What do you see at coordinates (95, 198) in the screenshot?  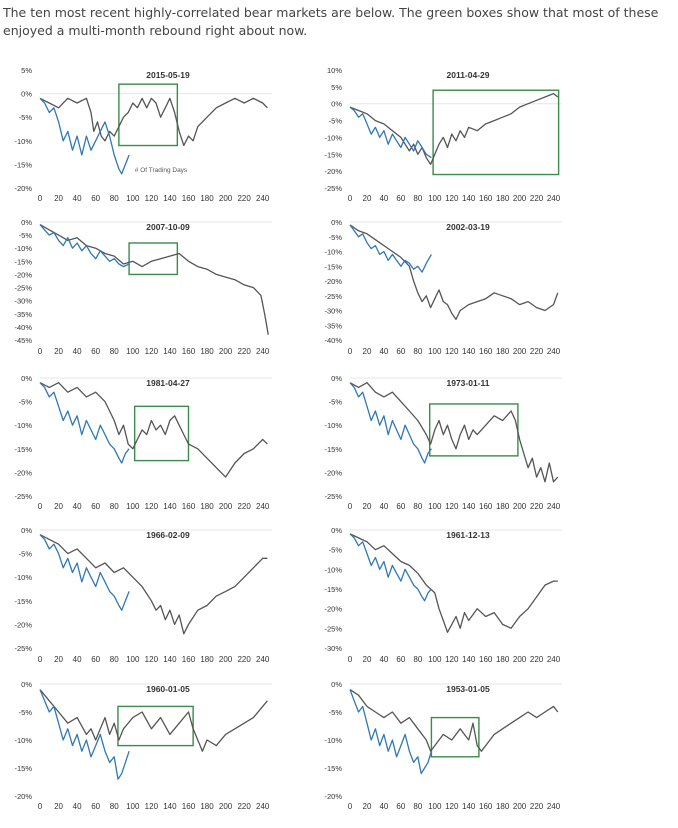 I see `chart-2015-05-19-x-tick-label: 60` at bounding box center [95, 198].